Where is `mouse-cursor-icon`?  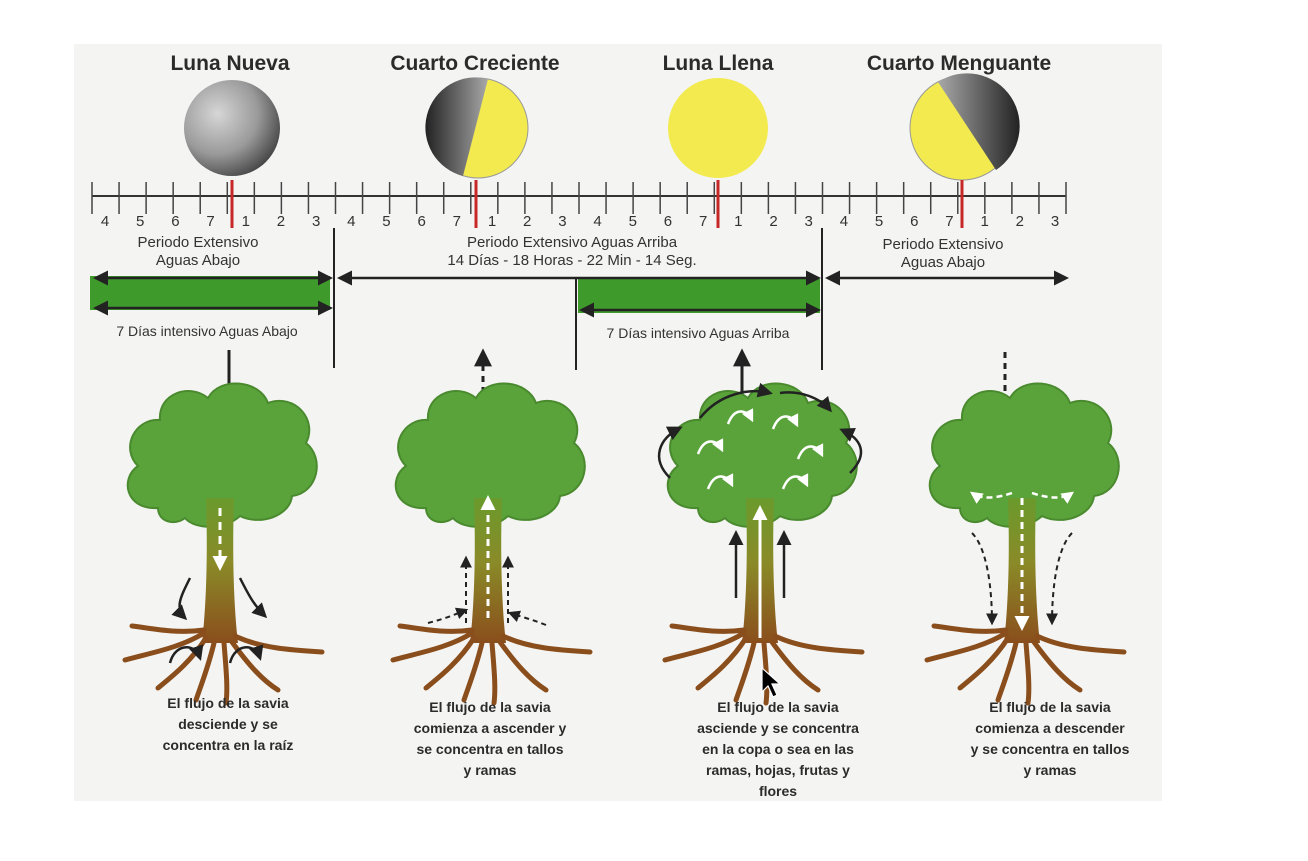 mouse-cursor-icon is located at coordinates (771, 682).